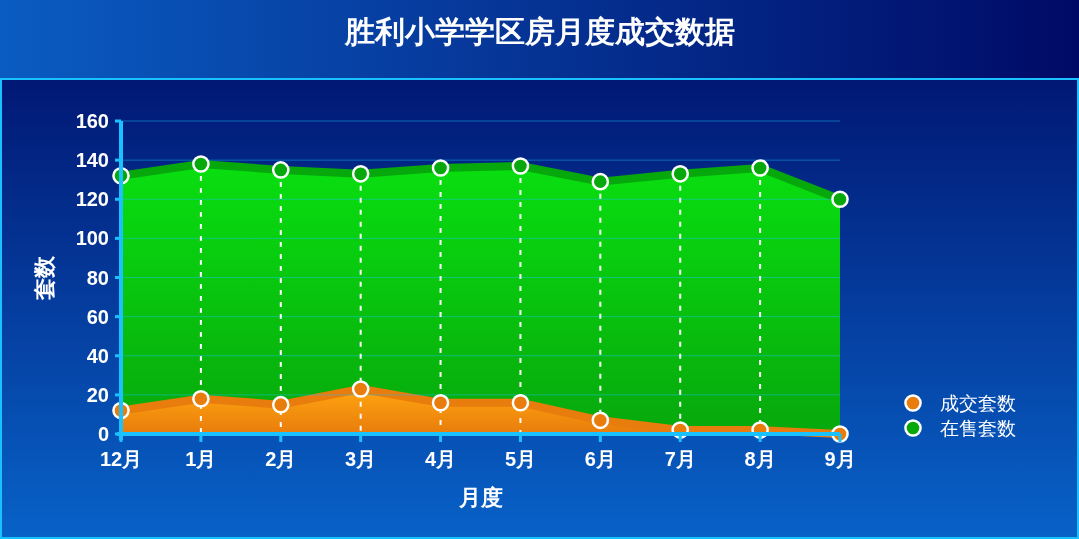 The width and height of the screenshot is (1079, 539). What do you see at coordinates (520, 459) in the screenshot?
I see `x-tick-label: 5月` at bounding box center [520, 459].